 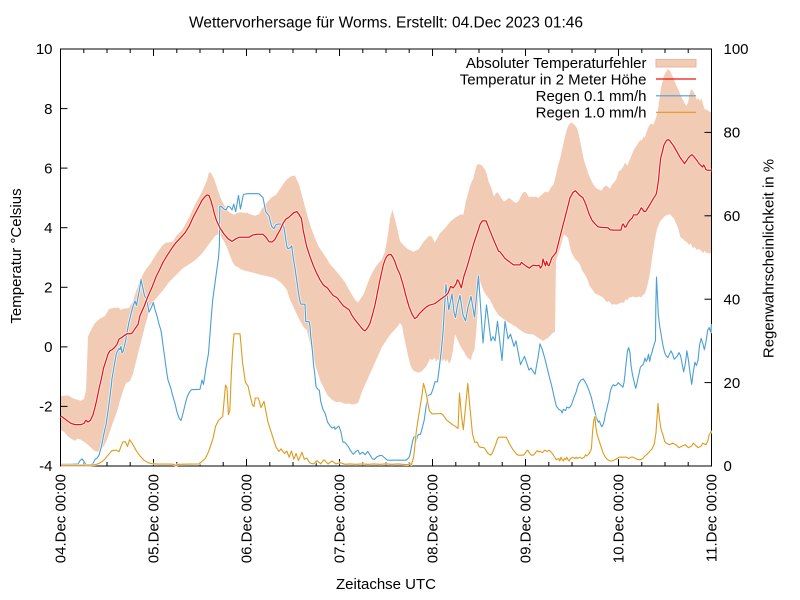 I want to click on svg-text: 2, so click(x=48, y=288).